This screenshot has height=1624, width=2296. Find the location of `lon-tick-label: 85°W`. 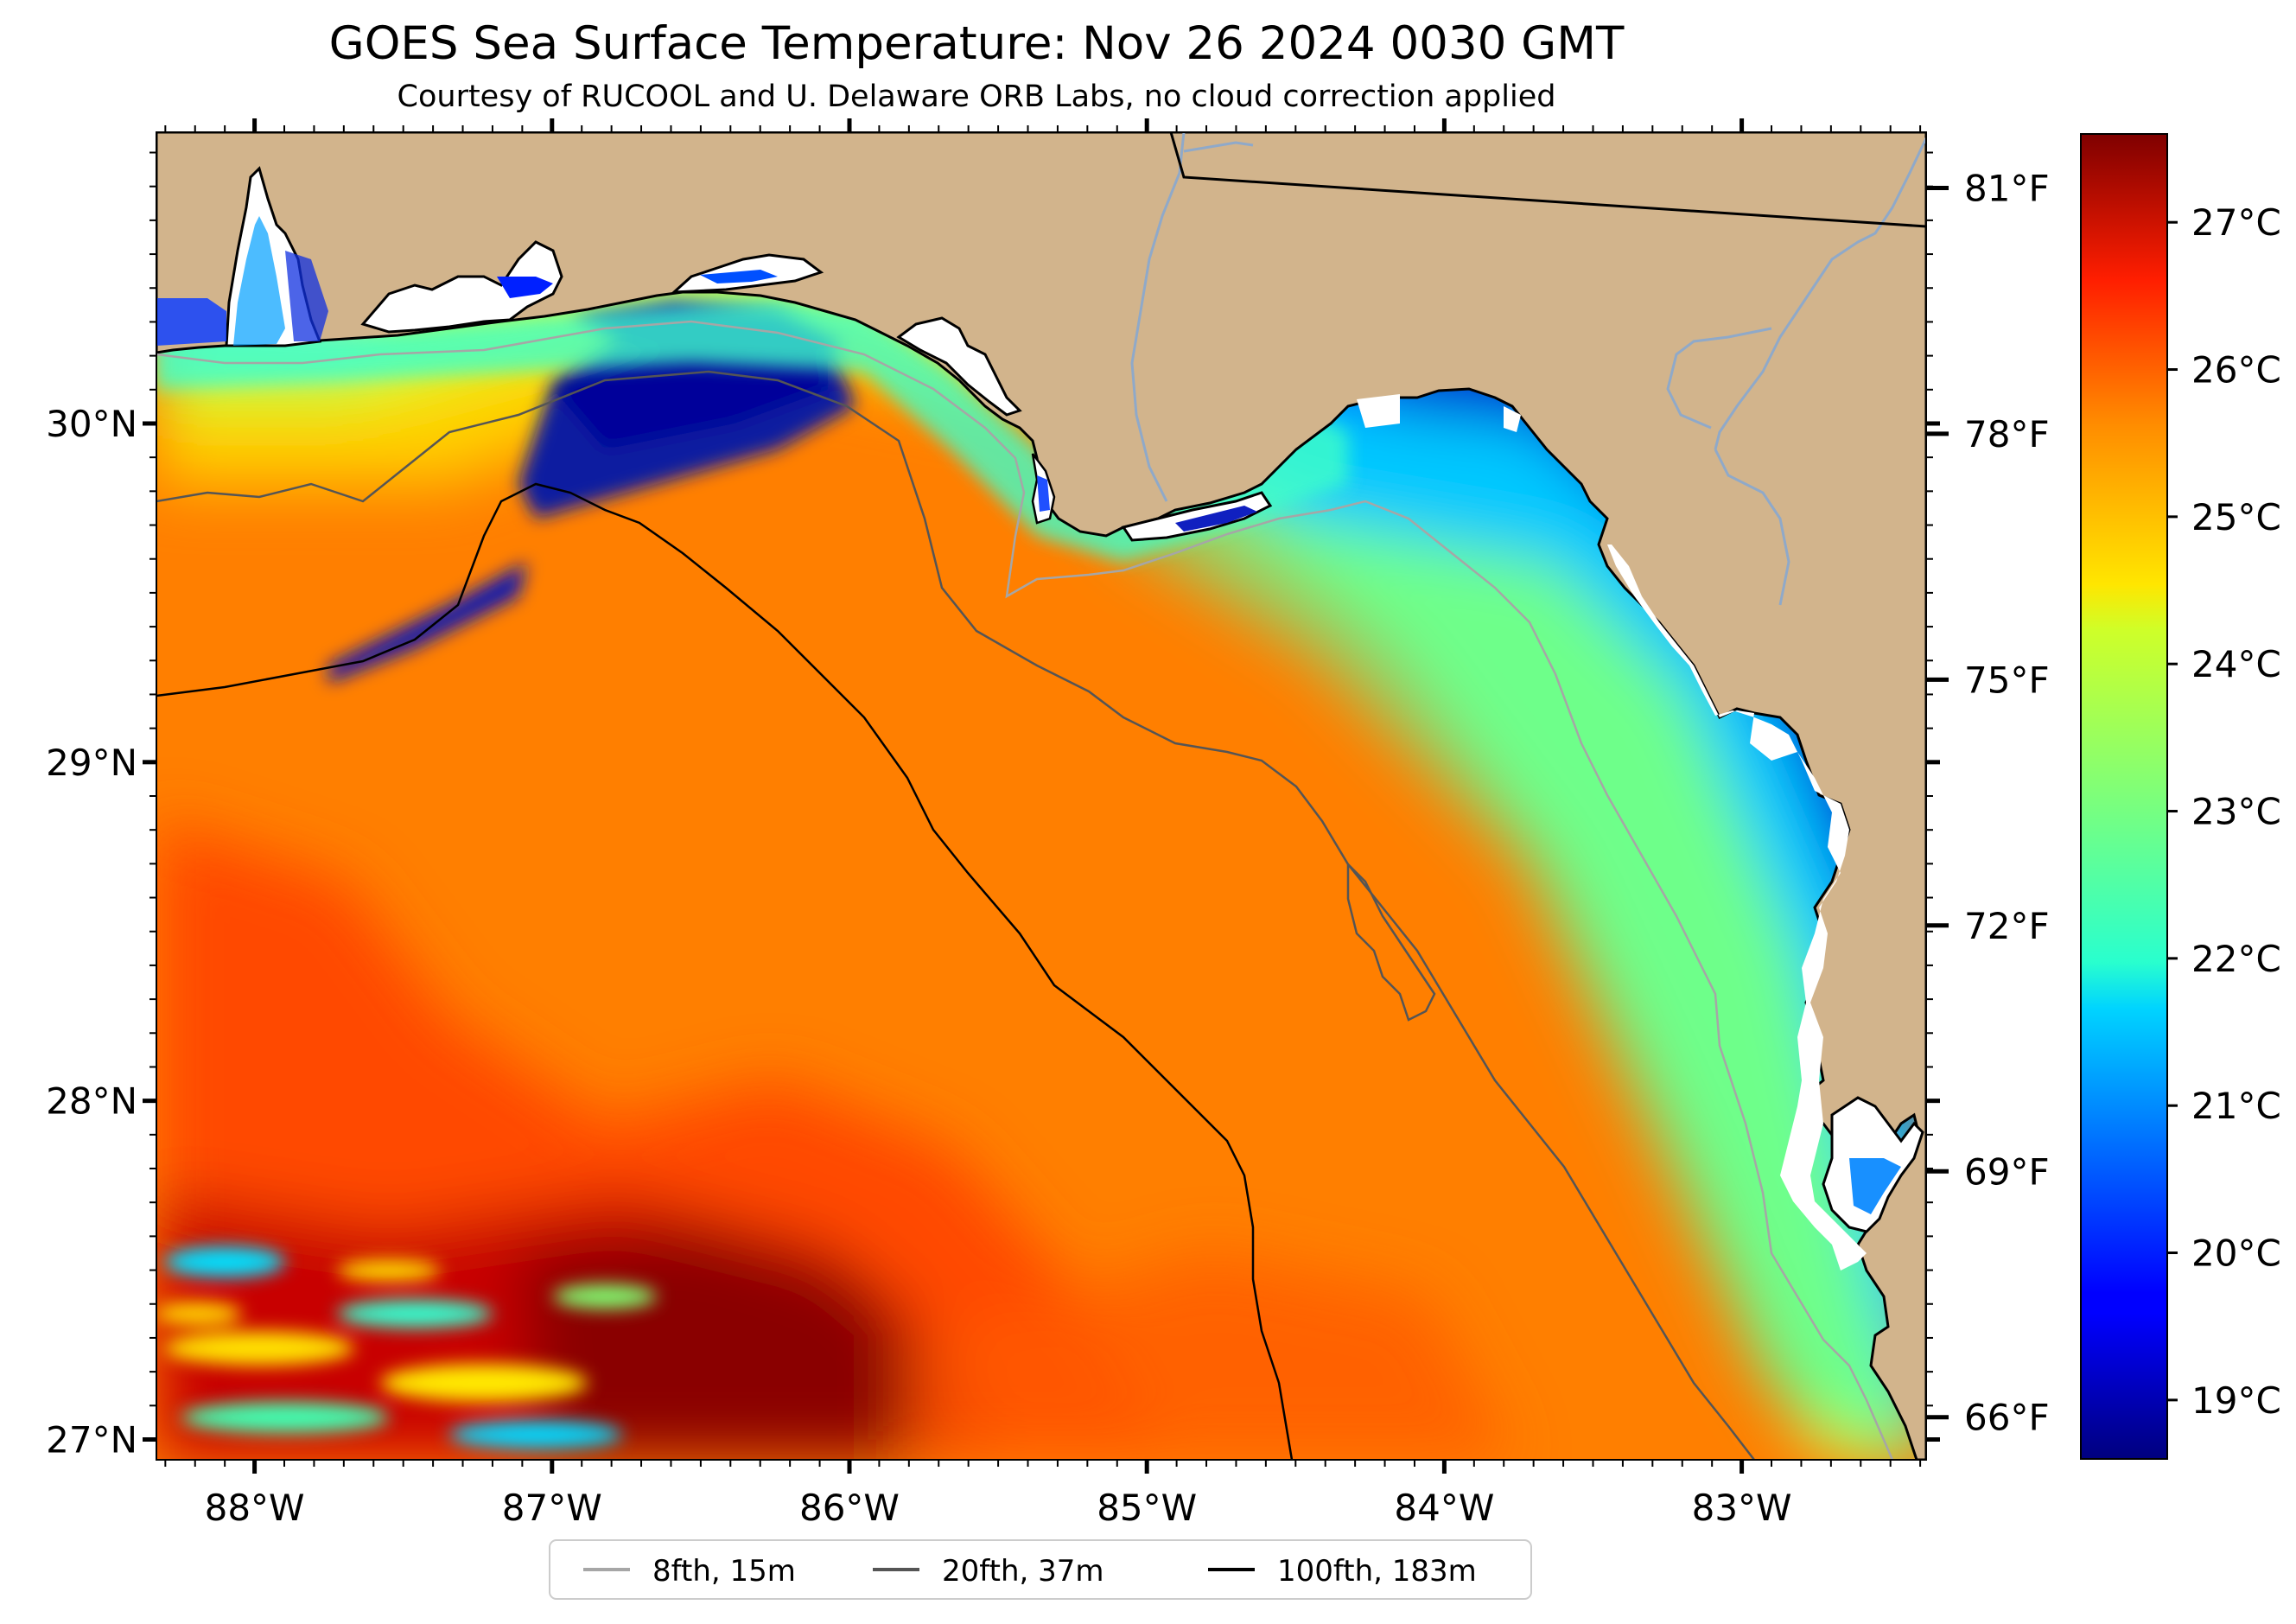

lon-tick-label: 85°W is located at coordinates (1147, 1508).